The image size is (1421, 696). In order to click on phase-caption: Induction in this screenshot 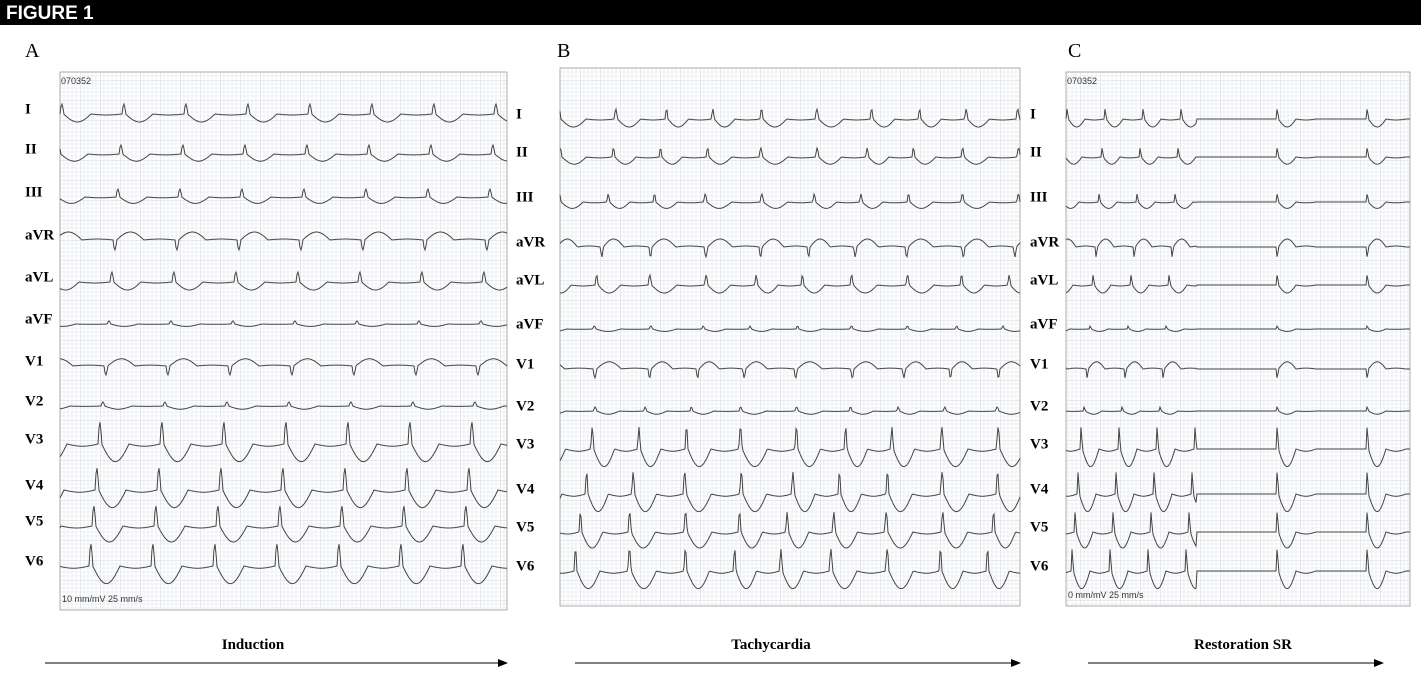, I will do `click(253, 645)`.